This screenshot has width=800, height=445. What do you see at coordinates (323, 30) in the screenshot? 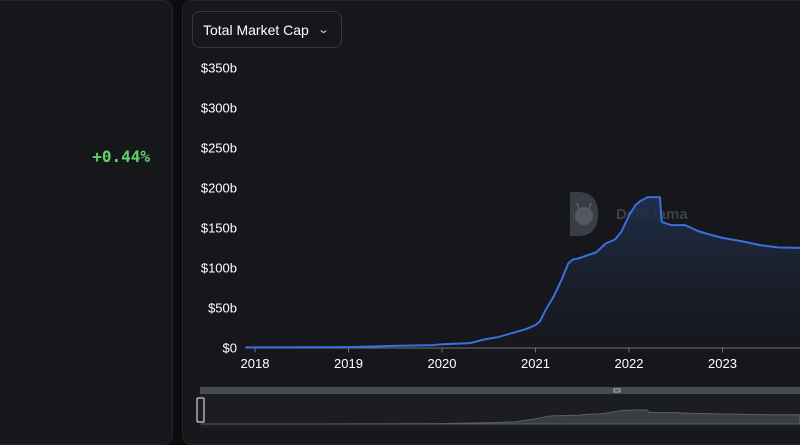
I see `chevron-down-icon: ⌄` at bounding box center [323, 30].